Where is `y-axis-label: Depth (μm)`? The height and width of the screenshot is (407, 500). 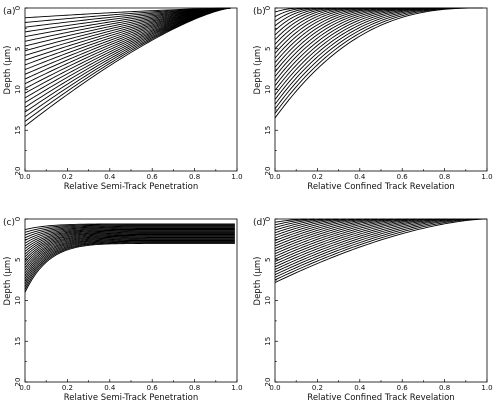 y-axis-label: Depth (μm) is located at coordinates (258, 70).